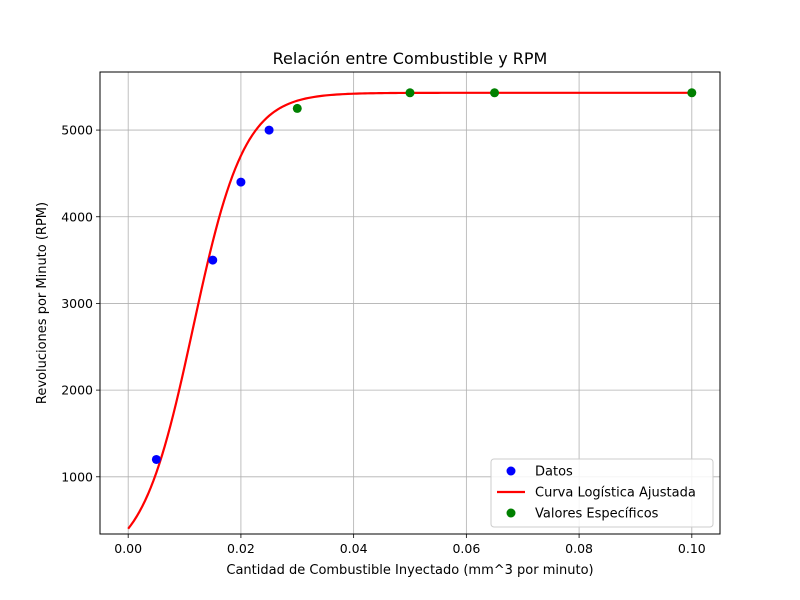 This screenshot has width=800, height=600. Describe the element at coordinates (77, 216) in the screenshot. I see `y-tick-label: 4000` at that location.